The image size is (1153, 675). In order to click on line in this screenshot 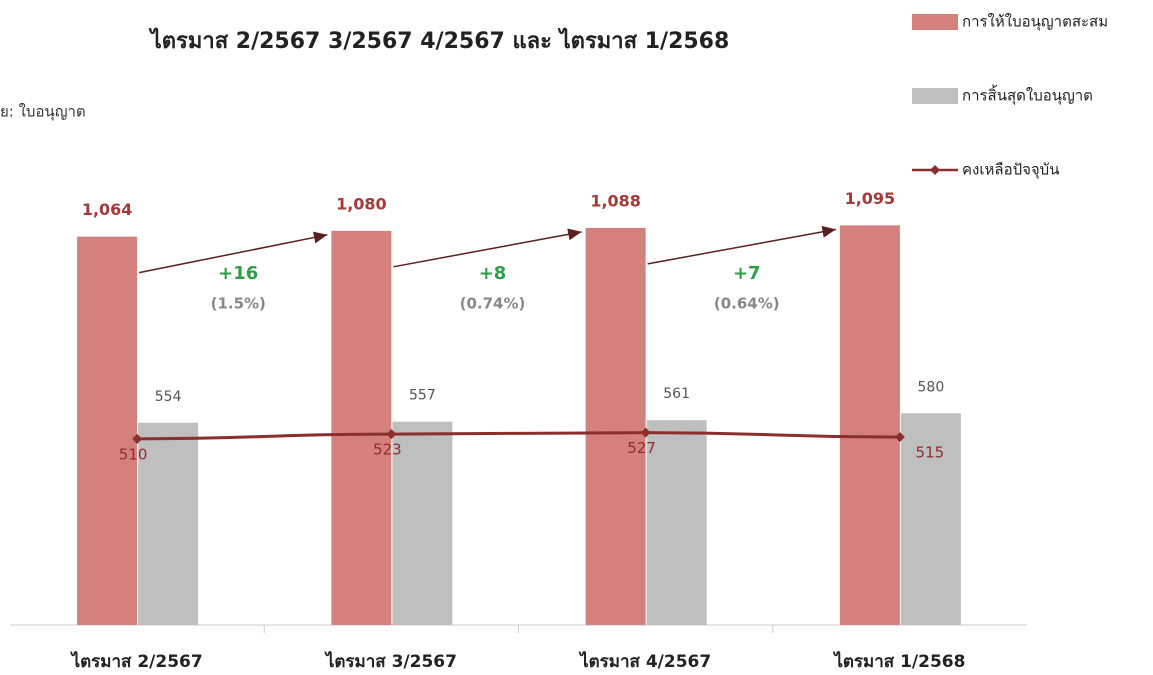, I will do `click(518, 436)`.